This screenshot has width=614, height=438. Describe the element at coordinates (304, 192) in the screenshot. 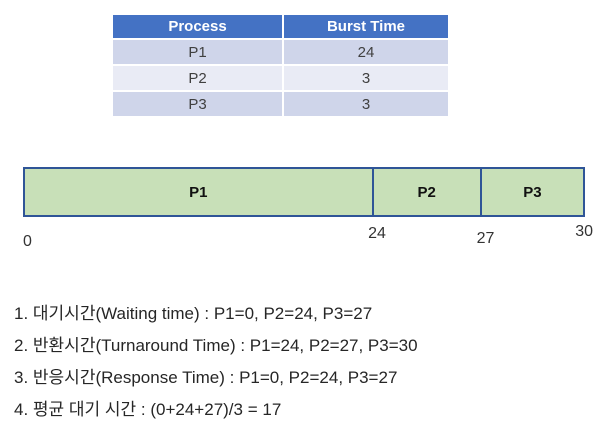

I see `gantt-bar: P1 P2 P3` at that location.